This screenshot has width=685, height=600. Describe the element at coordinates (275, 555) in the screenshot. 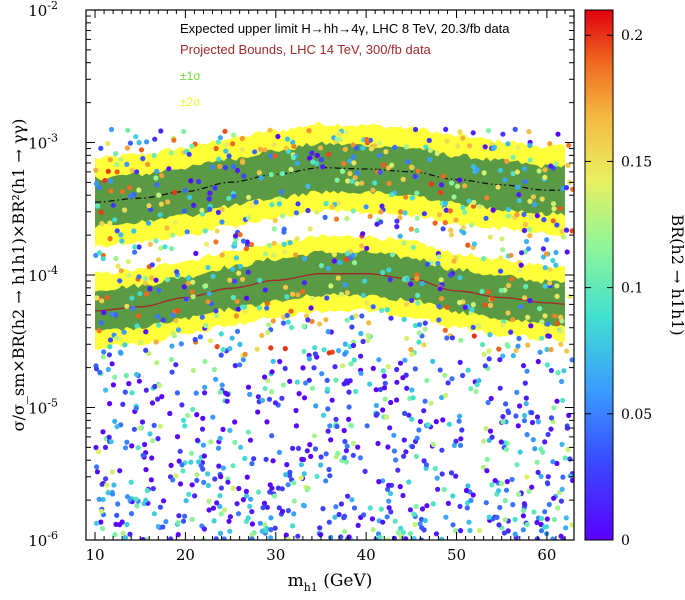

I see `x-tick-label: 30` at that location.